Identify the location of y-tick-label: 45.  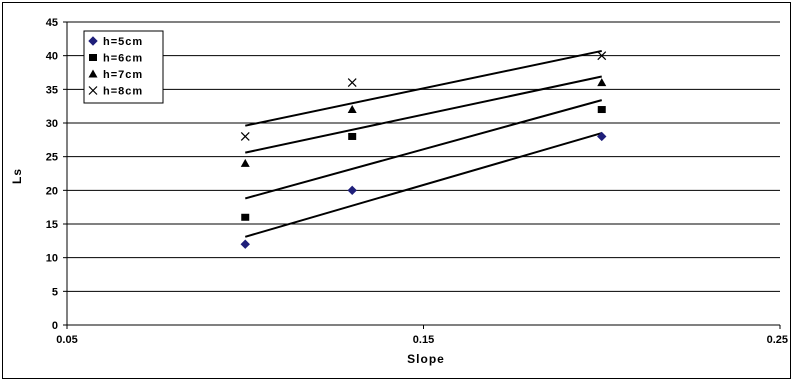
(52, 23).